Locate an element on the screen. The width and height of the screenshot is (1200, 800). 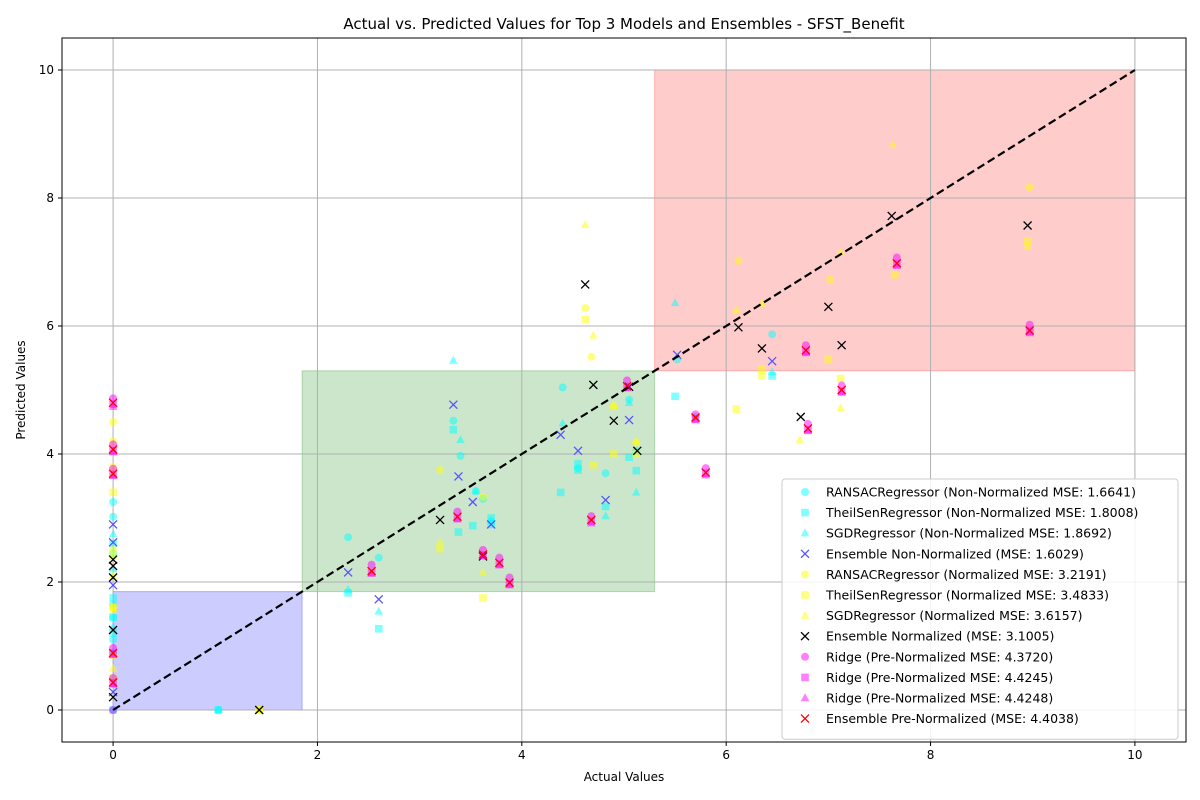
x-tick-label: 4 is located at coordinates (522, 755).